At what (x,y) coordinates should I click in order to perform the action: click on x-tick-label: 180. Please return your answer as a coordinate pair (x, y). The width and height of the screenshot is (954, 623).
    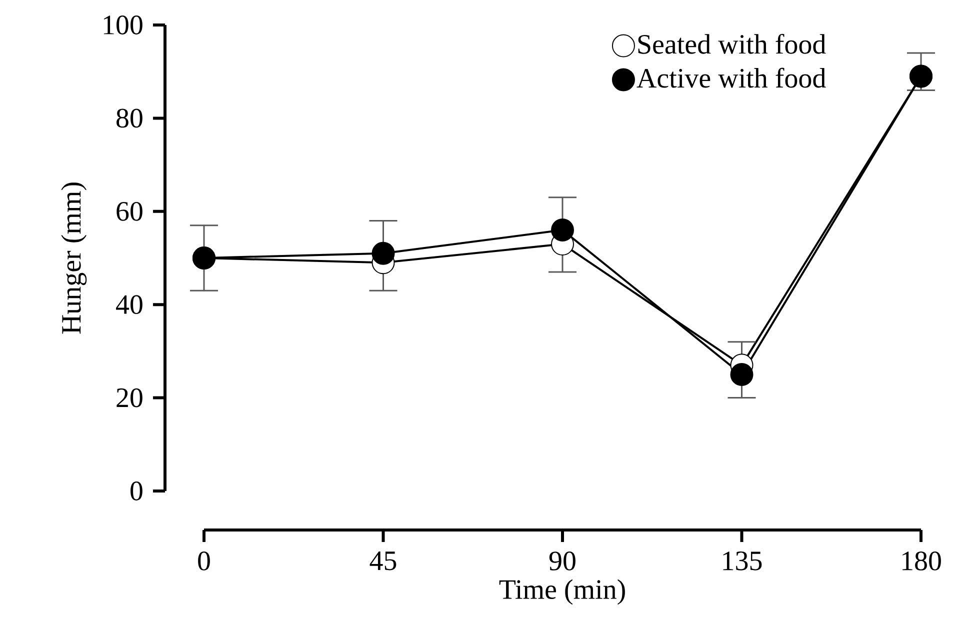
    Looking at the image, I should click on (921, 561).